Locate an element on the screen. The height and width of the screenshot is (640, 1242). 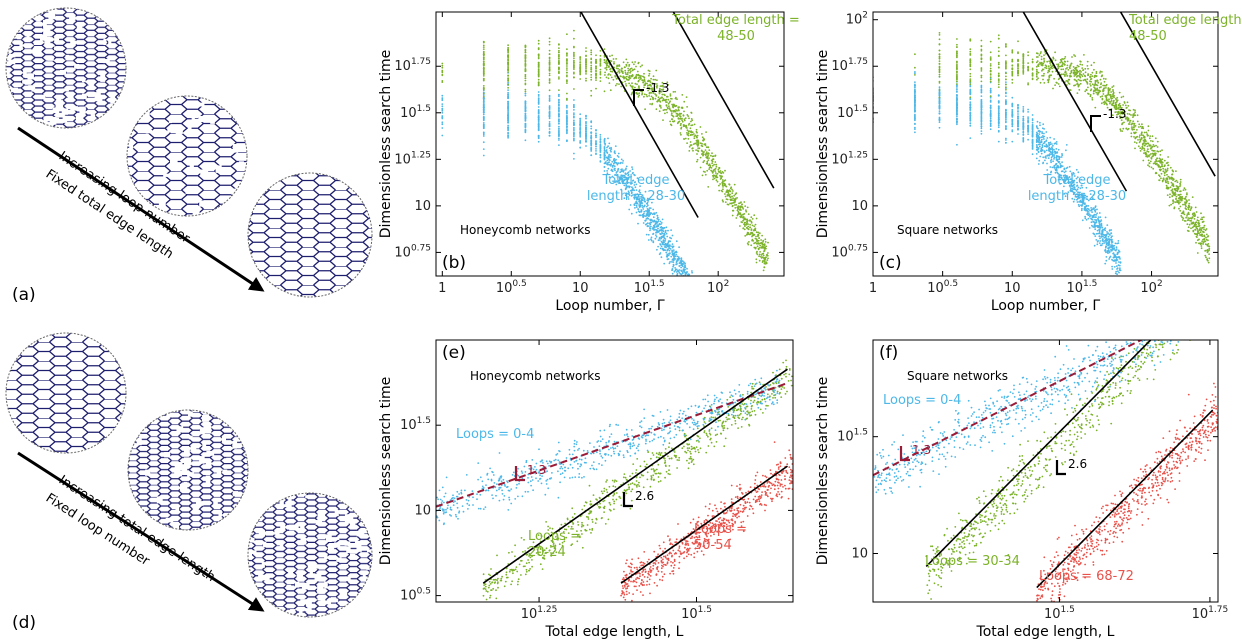
network-edges is located at coordinates (187, 156).